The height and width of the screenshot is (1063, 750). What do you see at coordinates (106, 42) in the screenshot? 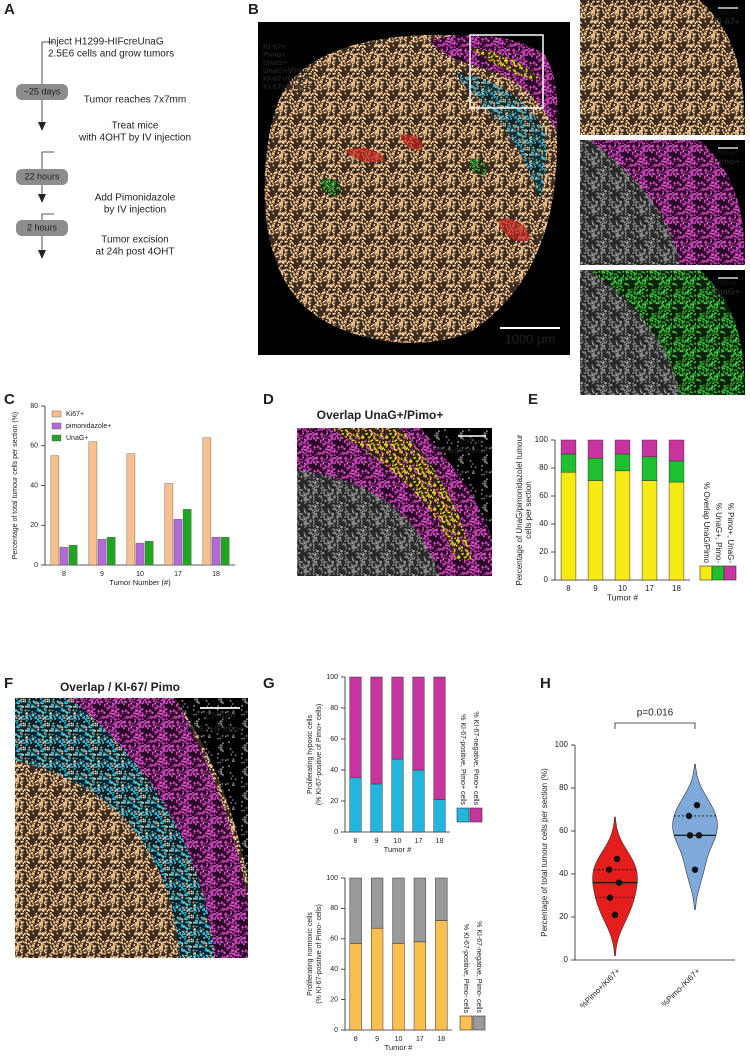
I see `timeline-step: Inject H1299-HIFcreUnaG` at bounding box center [106, 42].